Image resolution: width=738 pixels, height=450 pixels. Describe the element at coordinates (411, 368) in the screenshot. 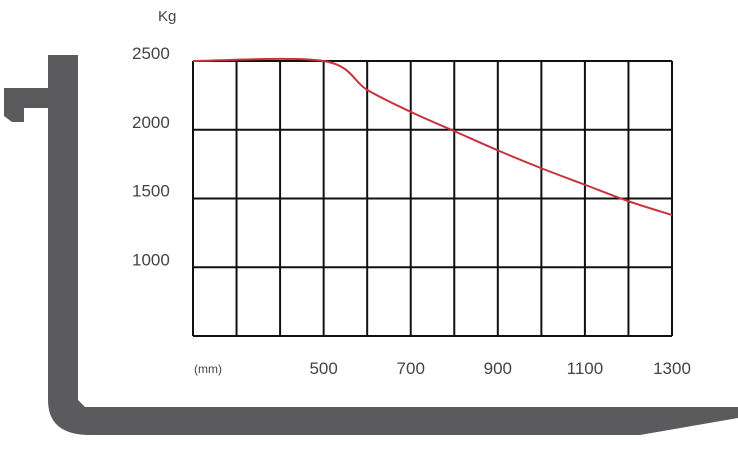

I see `x-tick-label: 700` at that location.